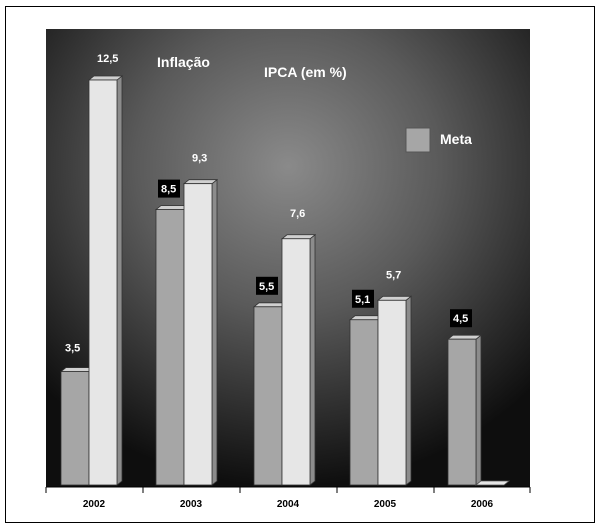  I want to click on value-label-ipca-2005: 5,7, so click(393, 275).